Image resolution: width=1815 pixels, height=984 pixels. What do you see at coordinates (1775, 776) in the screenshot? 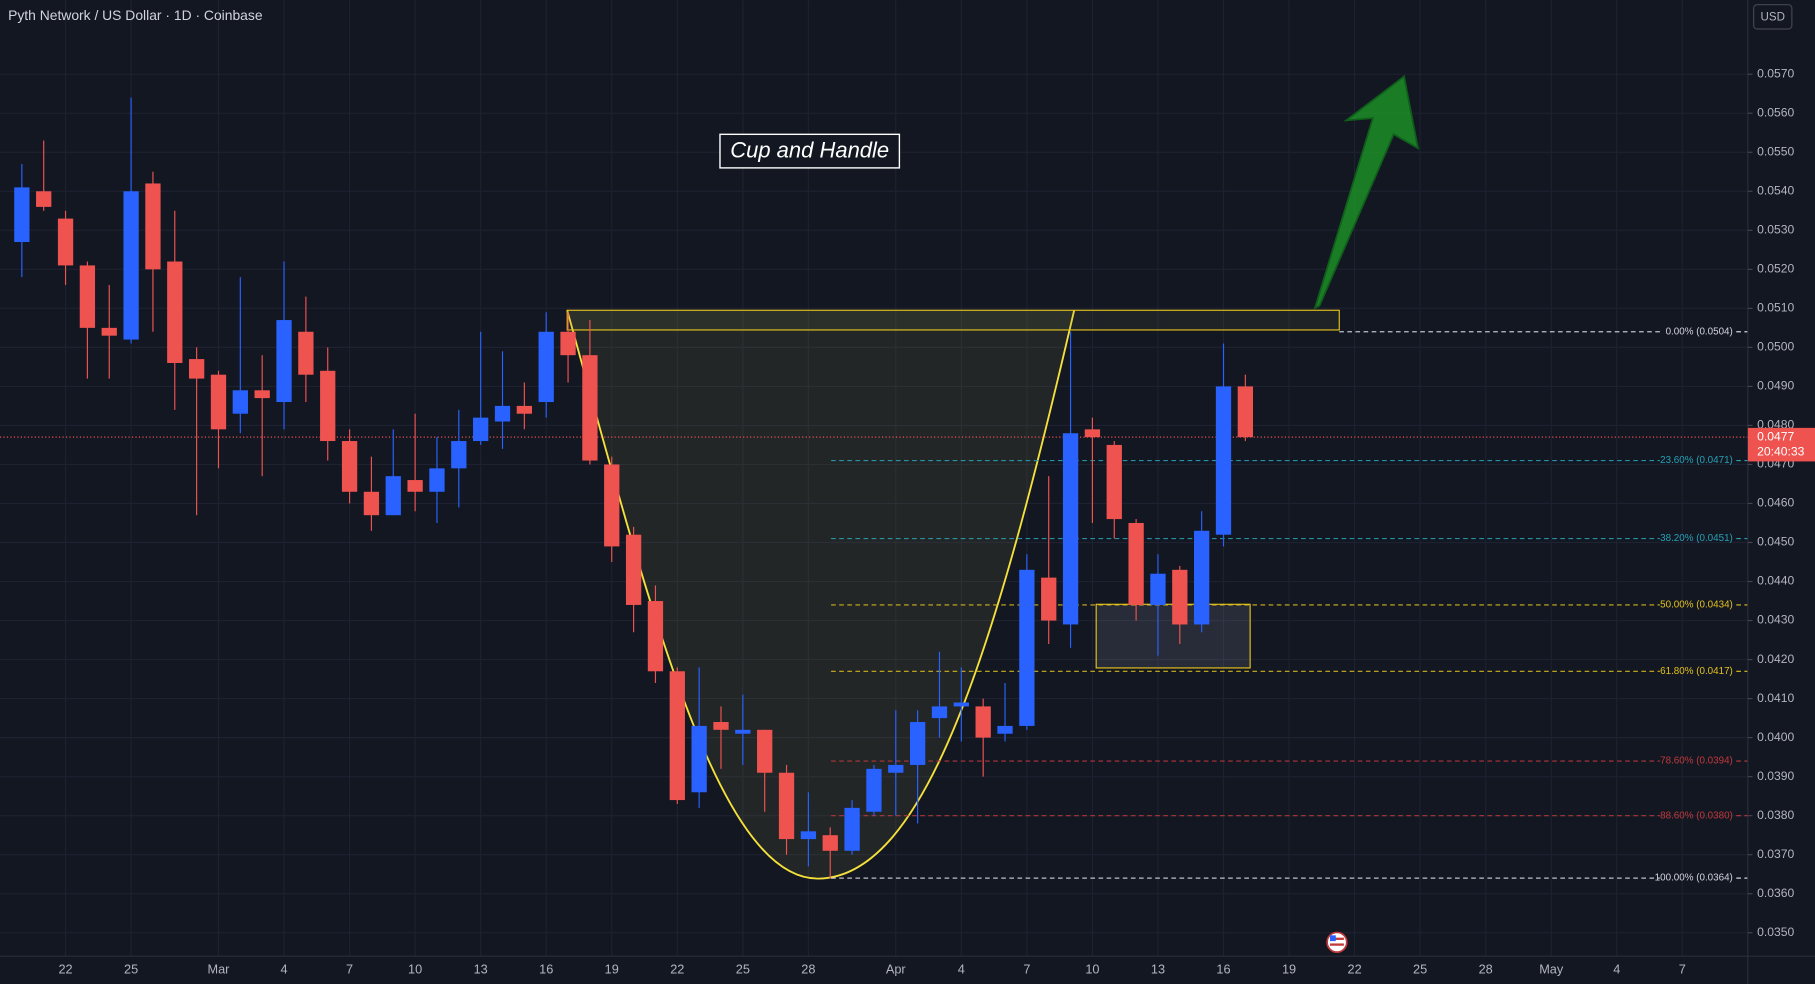
I see `y-tick-label: 0.0390` at bounding box center [1775, 776].